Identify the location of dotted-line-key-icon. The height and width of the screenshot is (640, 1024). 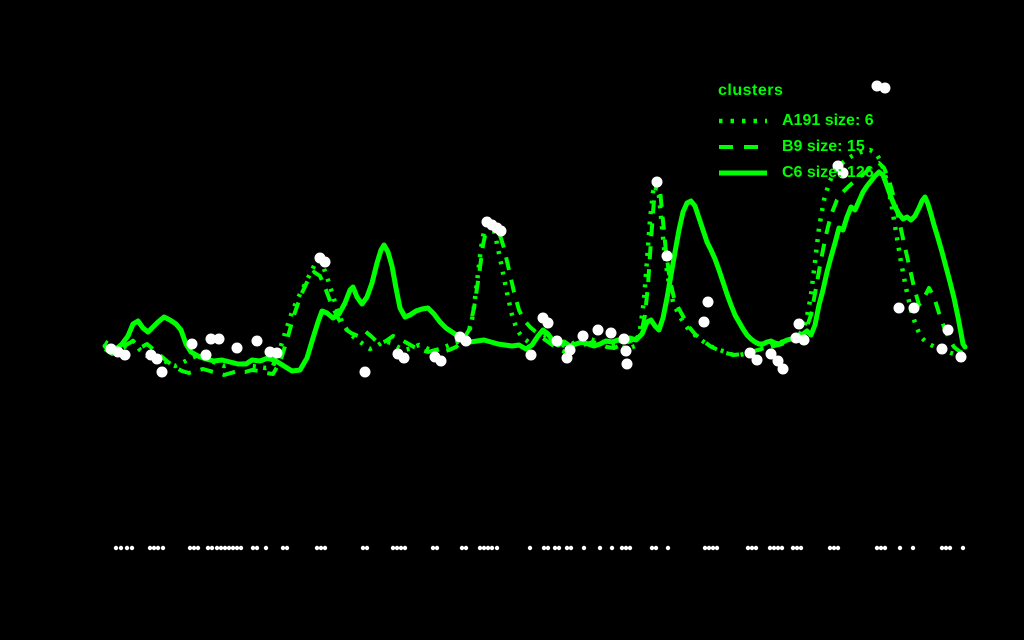
(743, 121).